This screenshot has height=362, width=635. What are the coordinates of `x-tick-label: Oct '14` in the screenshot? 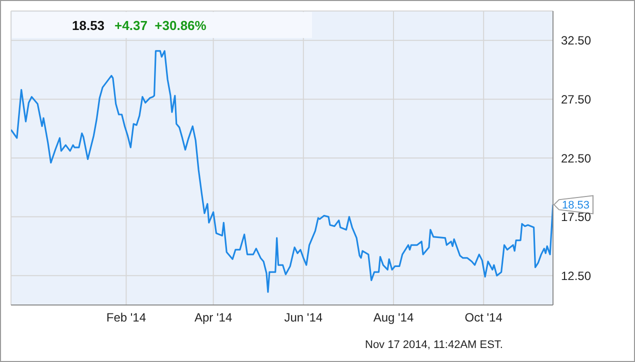 It's located at (483, 317).